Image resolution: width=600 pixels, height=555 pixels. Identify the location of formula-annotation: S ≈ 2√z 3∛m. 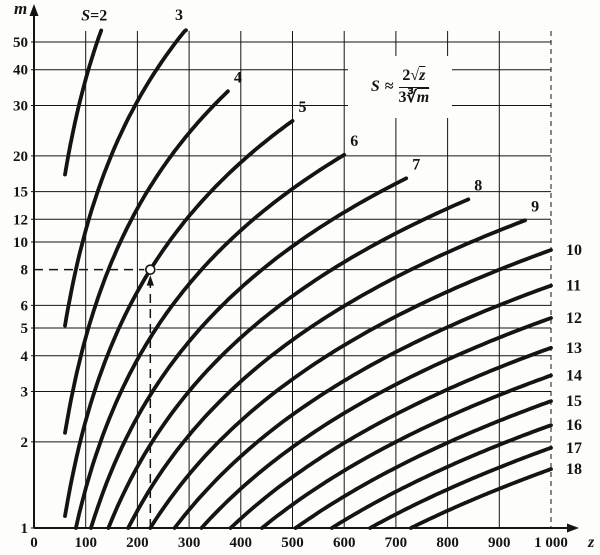
(400, 87).